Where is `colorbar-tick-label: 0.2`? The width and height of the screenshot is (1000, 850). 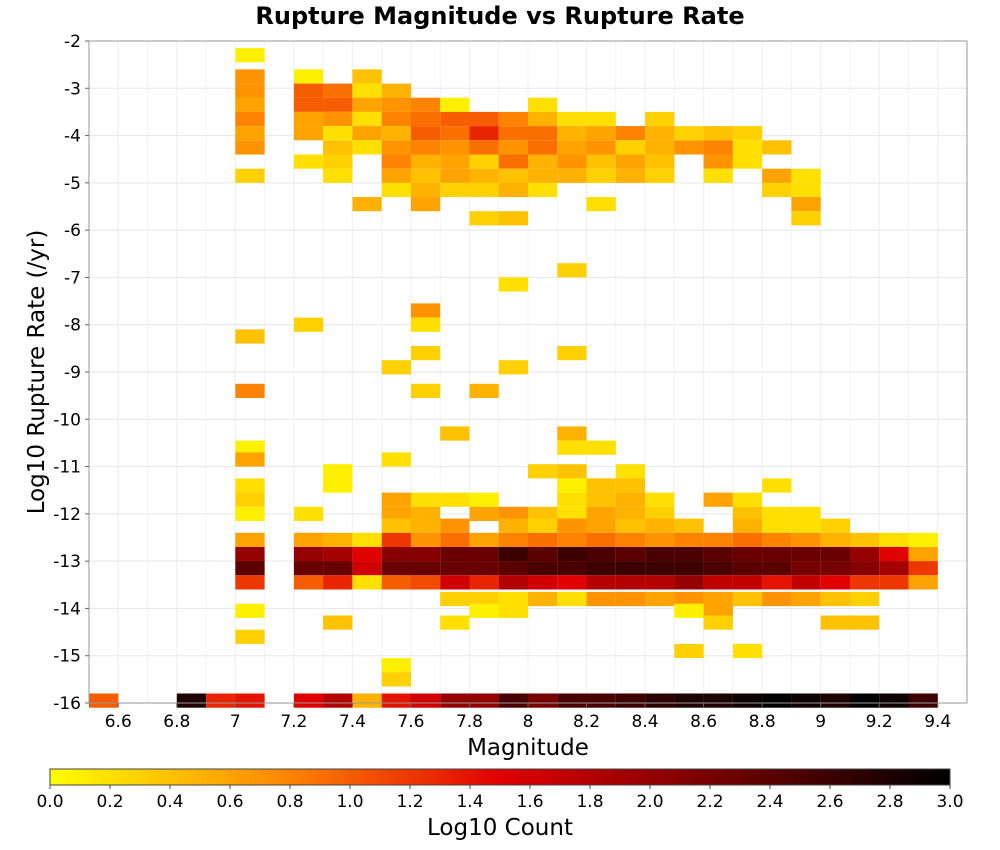 colorbar-tick-label: 0.2 is located at coordinates (109, 802).